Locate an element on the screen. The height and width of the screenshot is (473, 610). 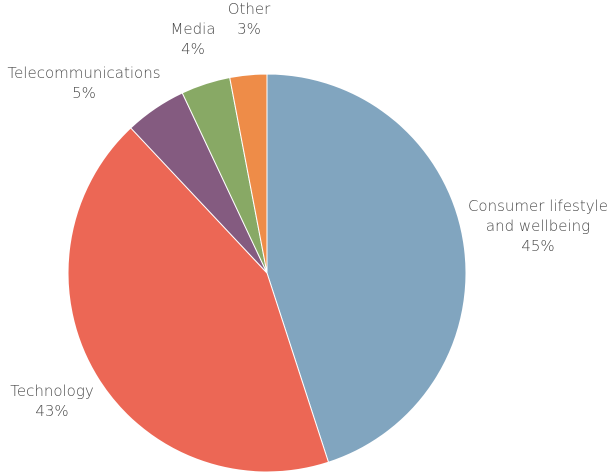
slice-label-1: Technology 43% is located at coordinates (52, 401).